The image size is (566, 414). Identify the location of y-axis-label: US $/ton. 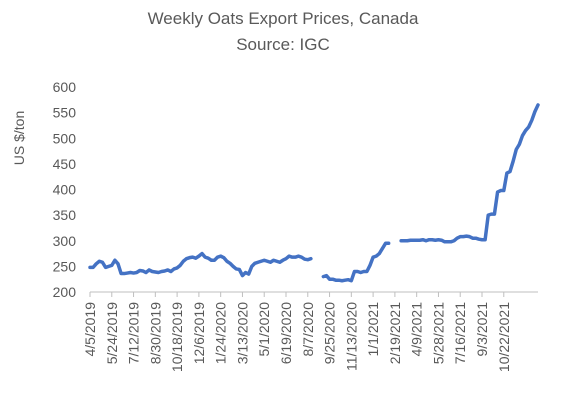
(19, 138).